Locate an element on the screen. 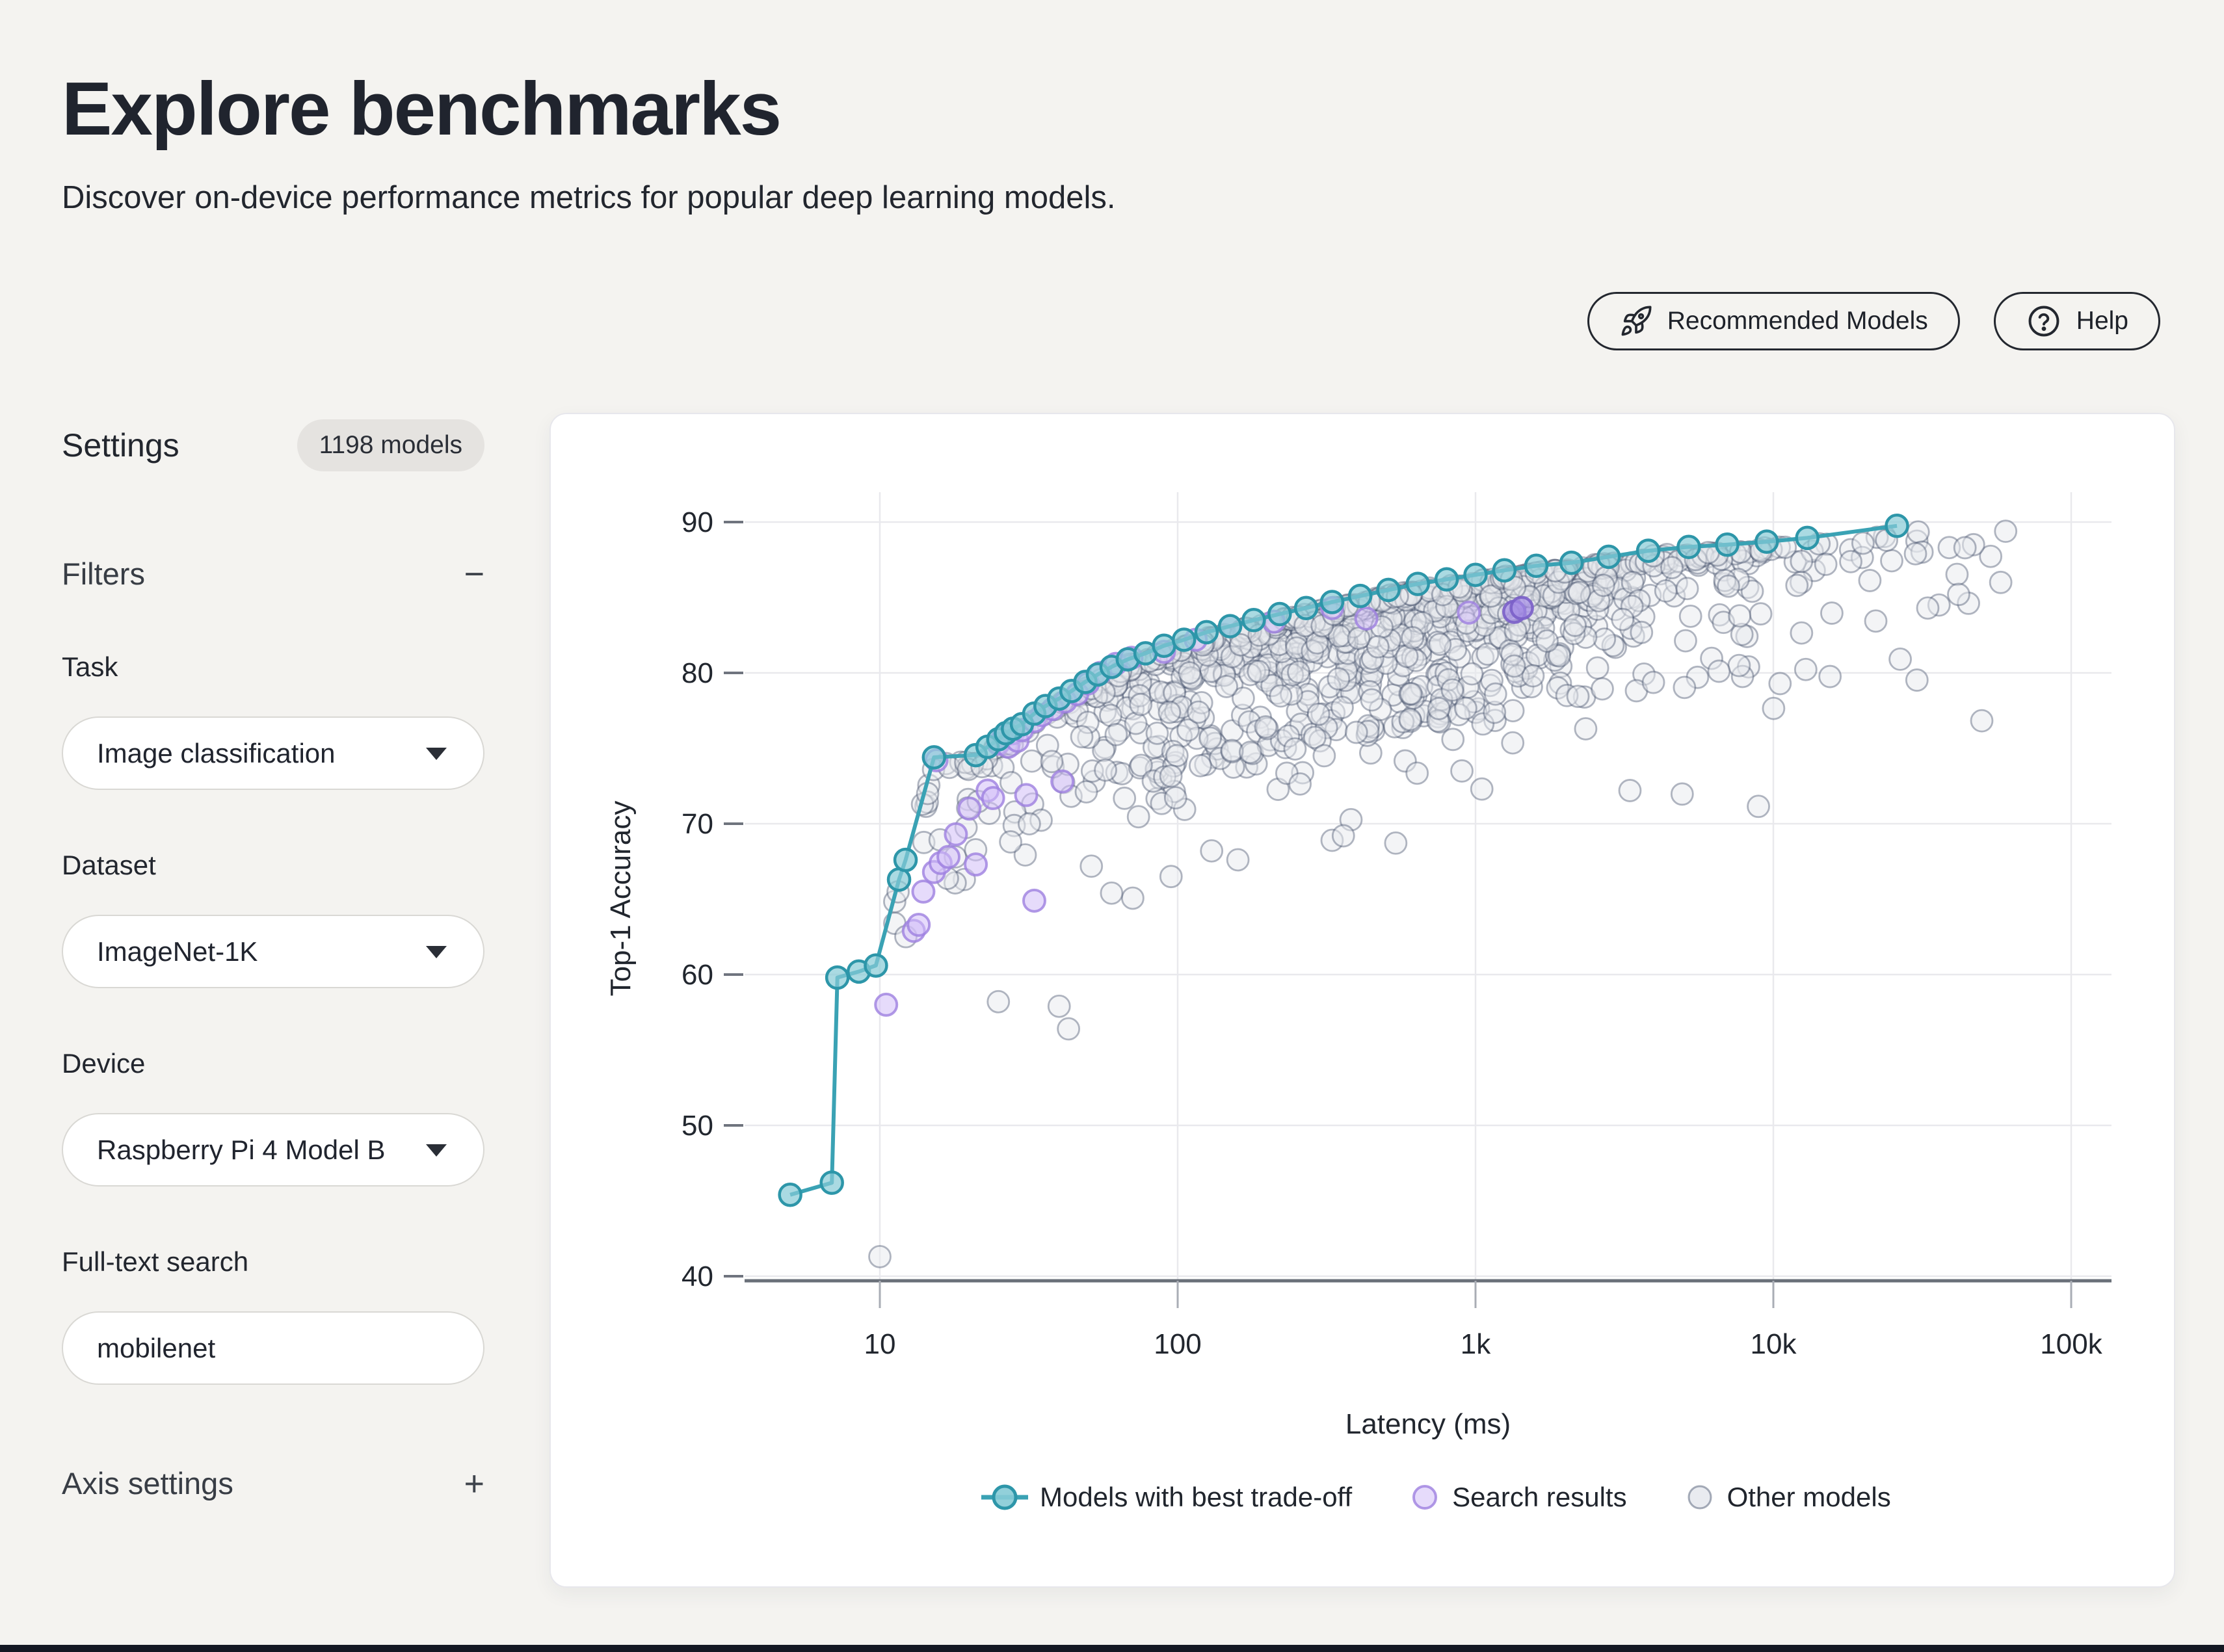 Image resolution: width=2224 pixels, height=1652 pixels. legend-item-other-models: Other models is located at coordinates (1787, 1497).